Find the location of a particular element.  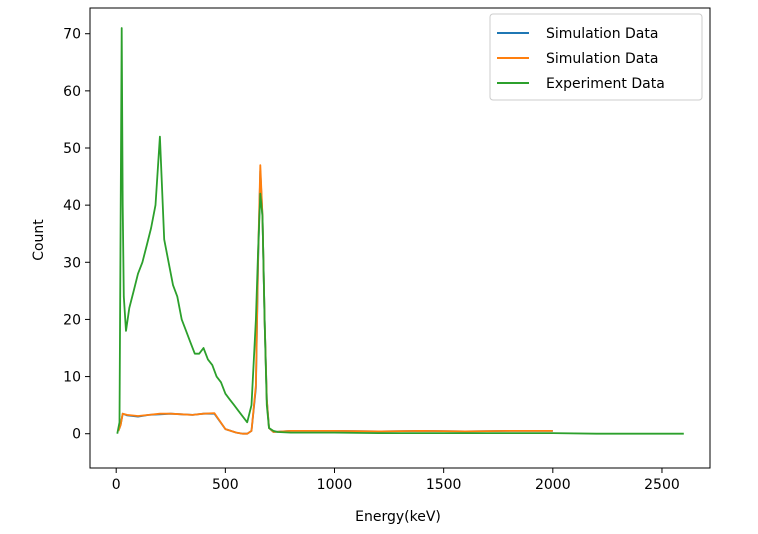

x-tick-label: 1000 is located at coordinates (335, 485).